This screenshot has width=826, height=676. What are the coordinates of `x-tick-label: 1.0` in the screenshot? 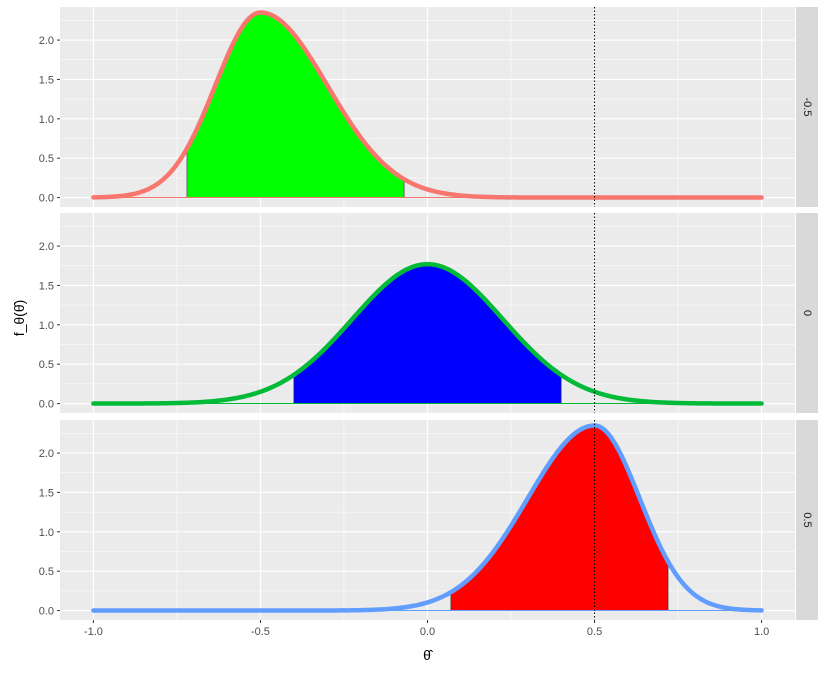 It's located at (761, 632).